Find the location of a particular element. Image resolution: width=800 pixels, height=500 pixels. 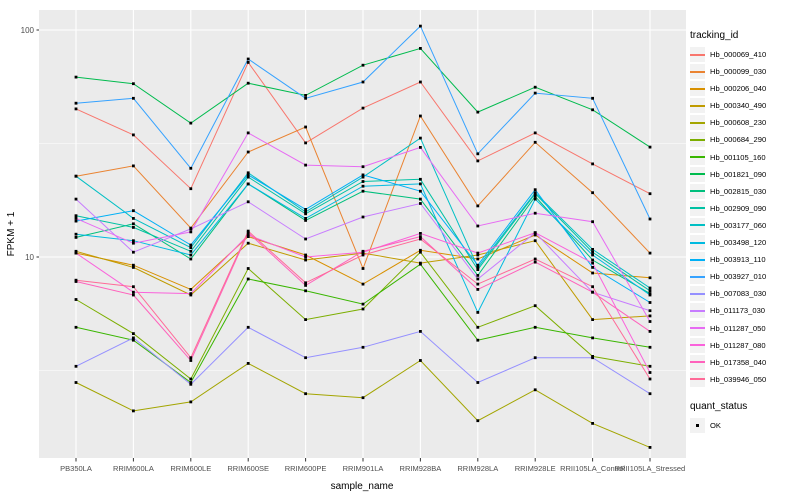

legend-label: Hb_000684_290 is located at coordinates (738, 140).